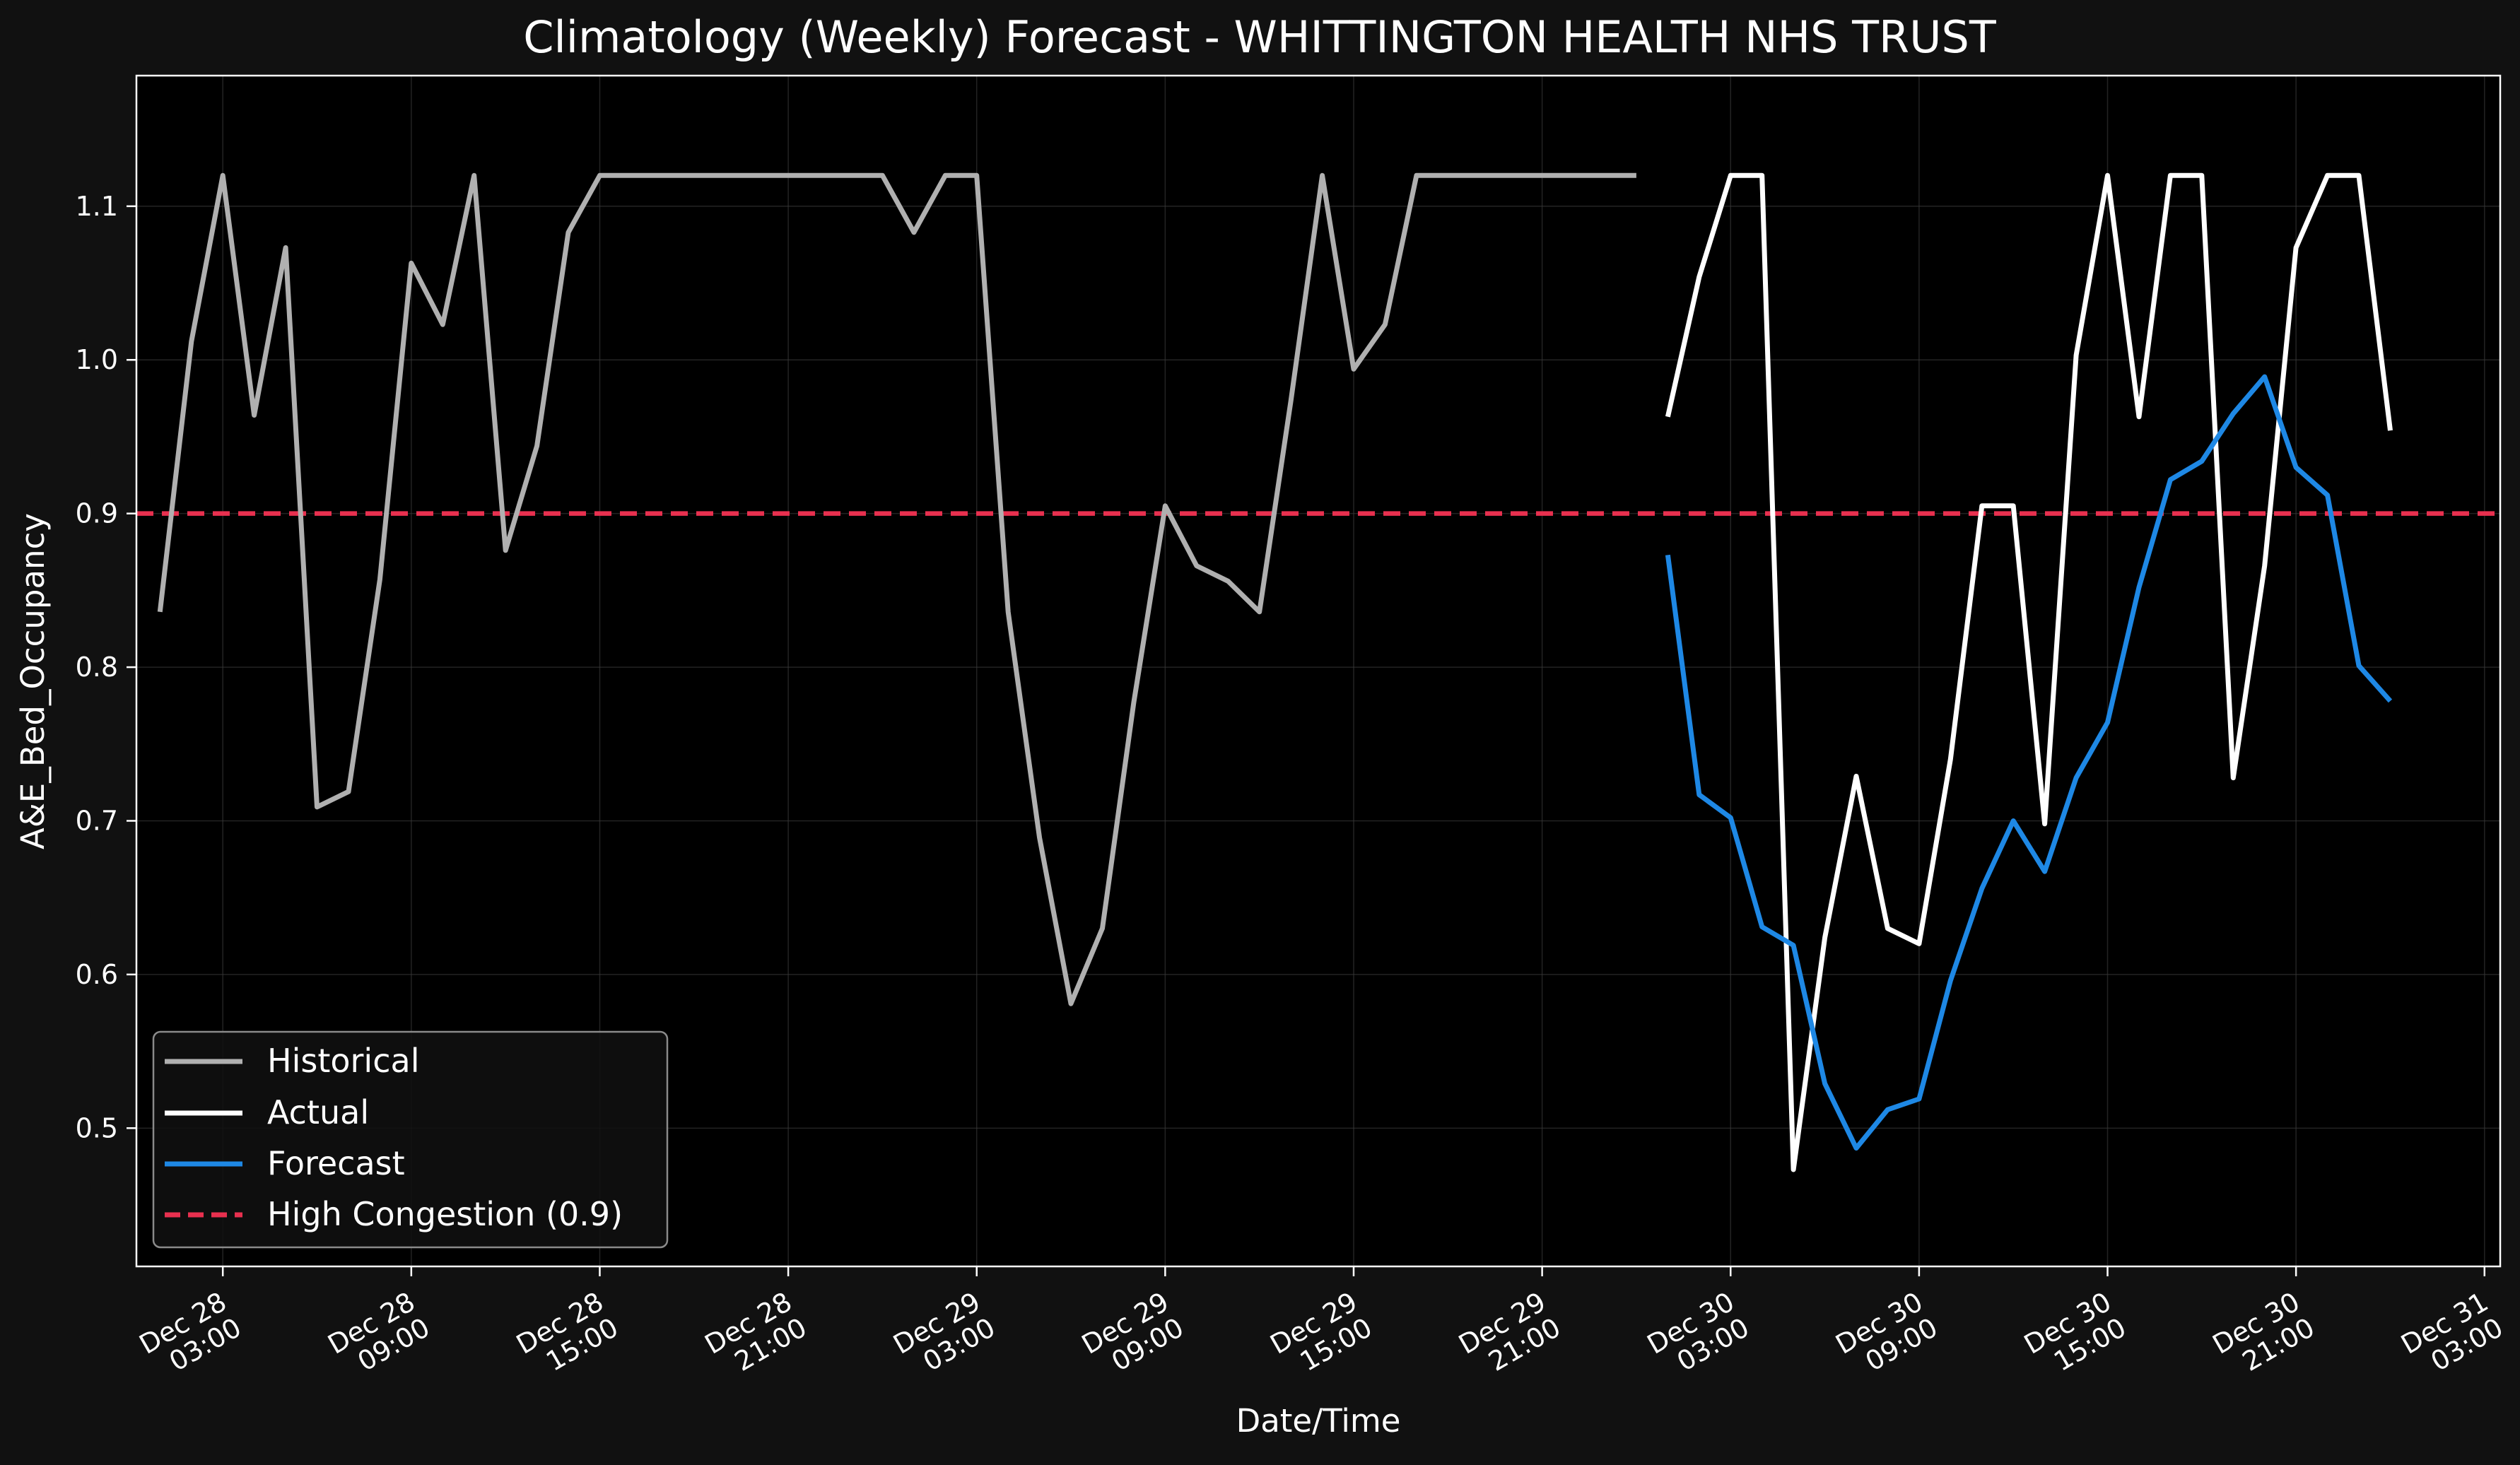 This screenshot has height=1465, width=2520. What do you see at coordinates (97, 668) in the screenshot?
I see `y-tick-label: 0.8` at bounding box center [97, 668].